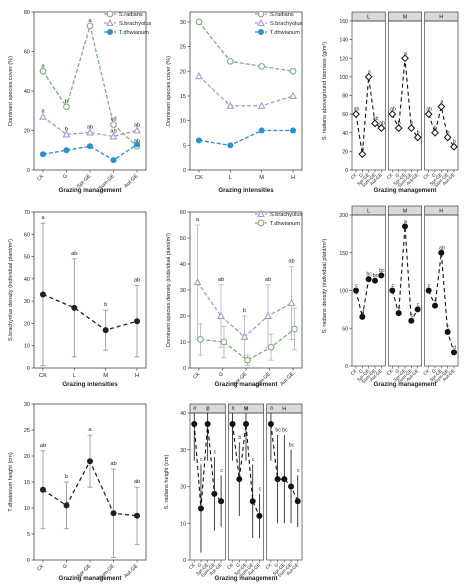 This screenshot has height=588, width=474. What do you see at coordinates (231, 178) in the screenshot?
I see `x-tick-label: L` at bounding box center [231, 178].